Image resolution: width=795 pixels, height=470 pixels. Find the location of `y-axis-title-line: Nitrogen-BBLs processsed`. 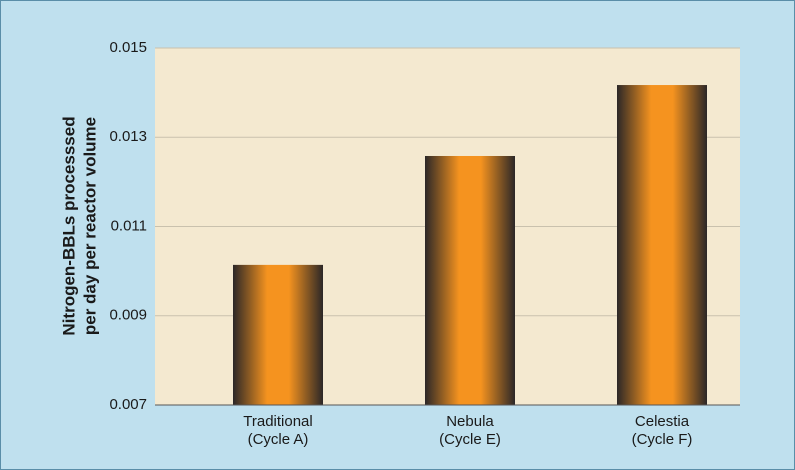

y-axis-title-line: Nitrogen-BBLs processsed is located at coordinates (68, 225).